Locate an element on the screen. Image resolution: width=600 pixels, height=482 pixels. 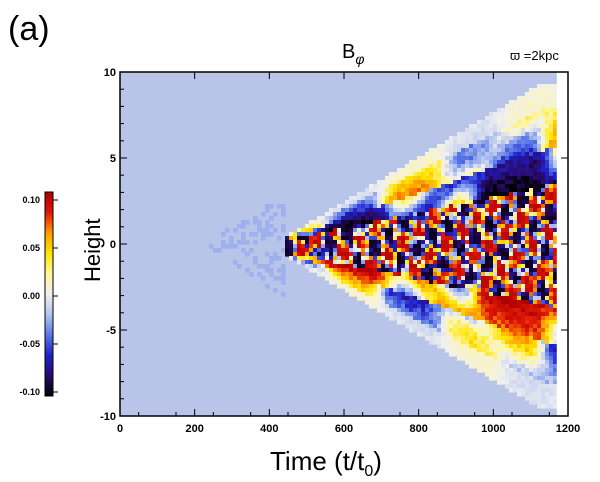
radius-annotation: ϖ =2kpc is located at coordinates (534, 55).